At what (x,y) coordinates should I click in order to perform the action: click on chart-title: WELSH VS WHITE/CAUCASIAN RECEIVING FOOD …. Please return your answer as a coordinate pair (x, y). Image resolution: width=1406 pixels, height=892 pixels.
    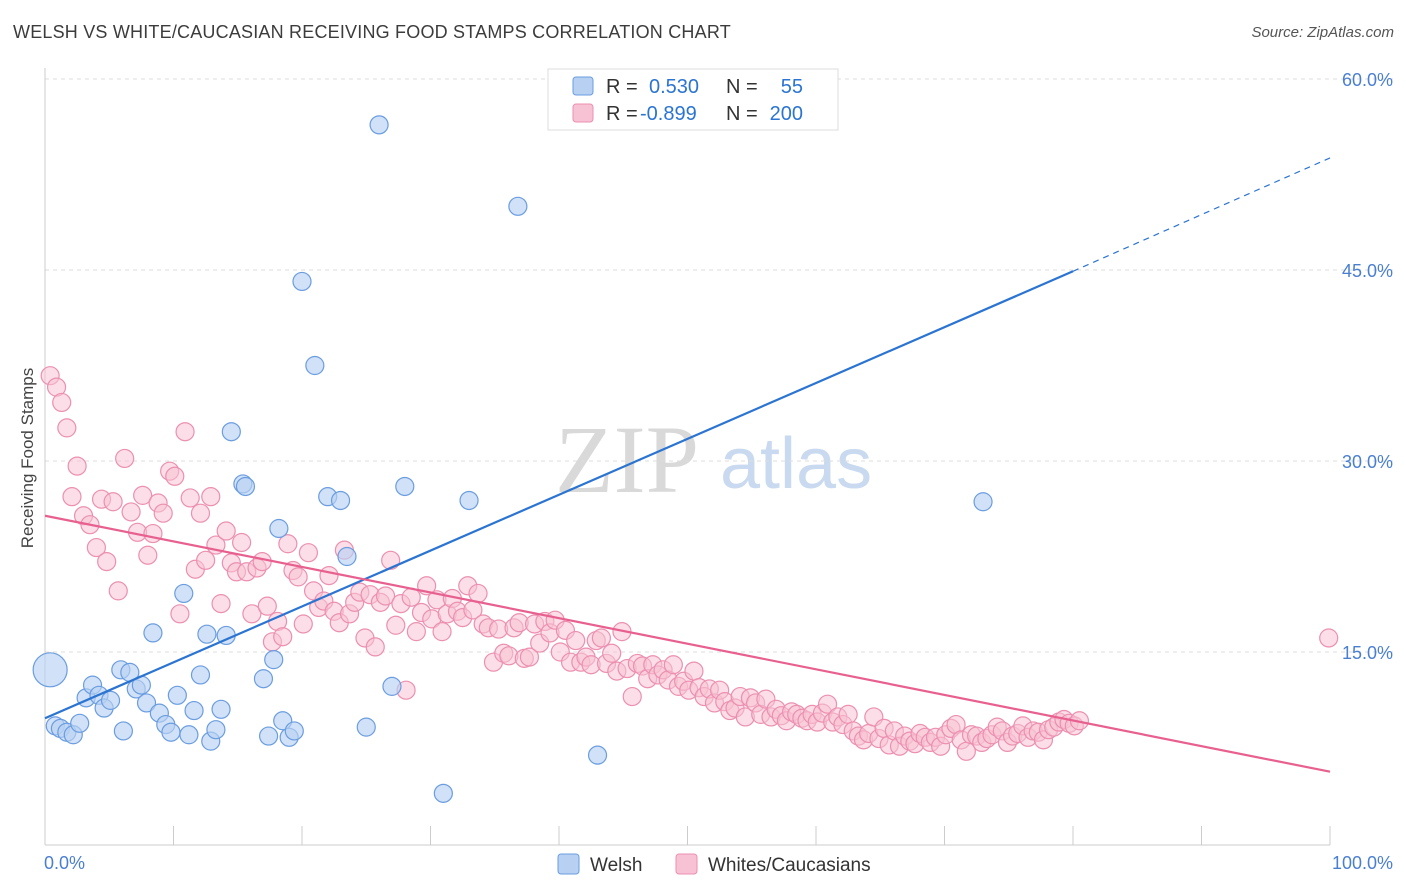
    Looking at the image, I should click on (372, 32).